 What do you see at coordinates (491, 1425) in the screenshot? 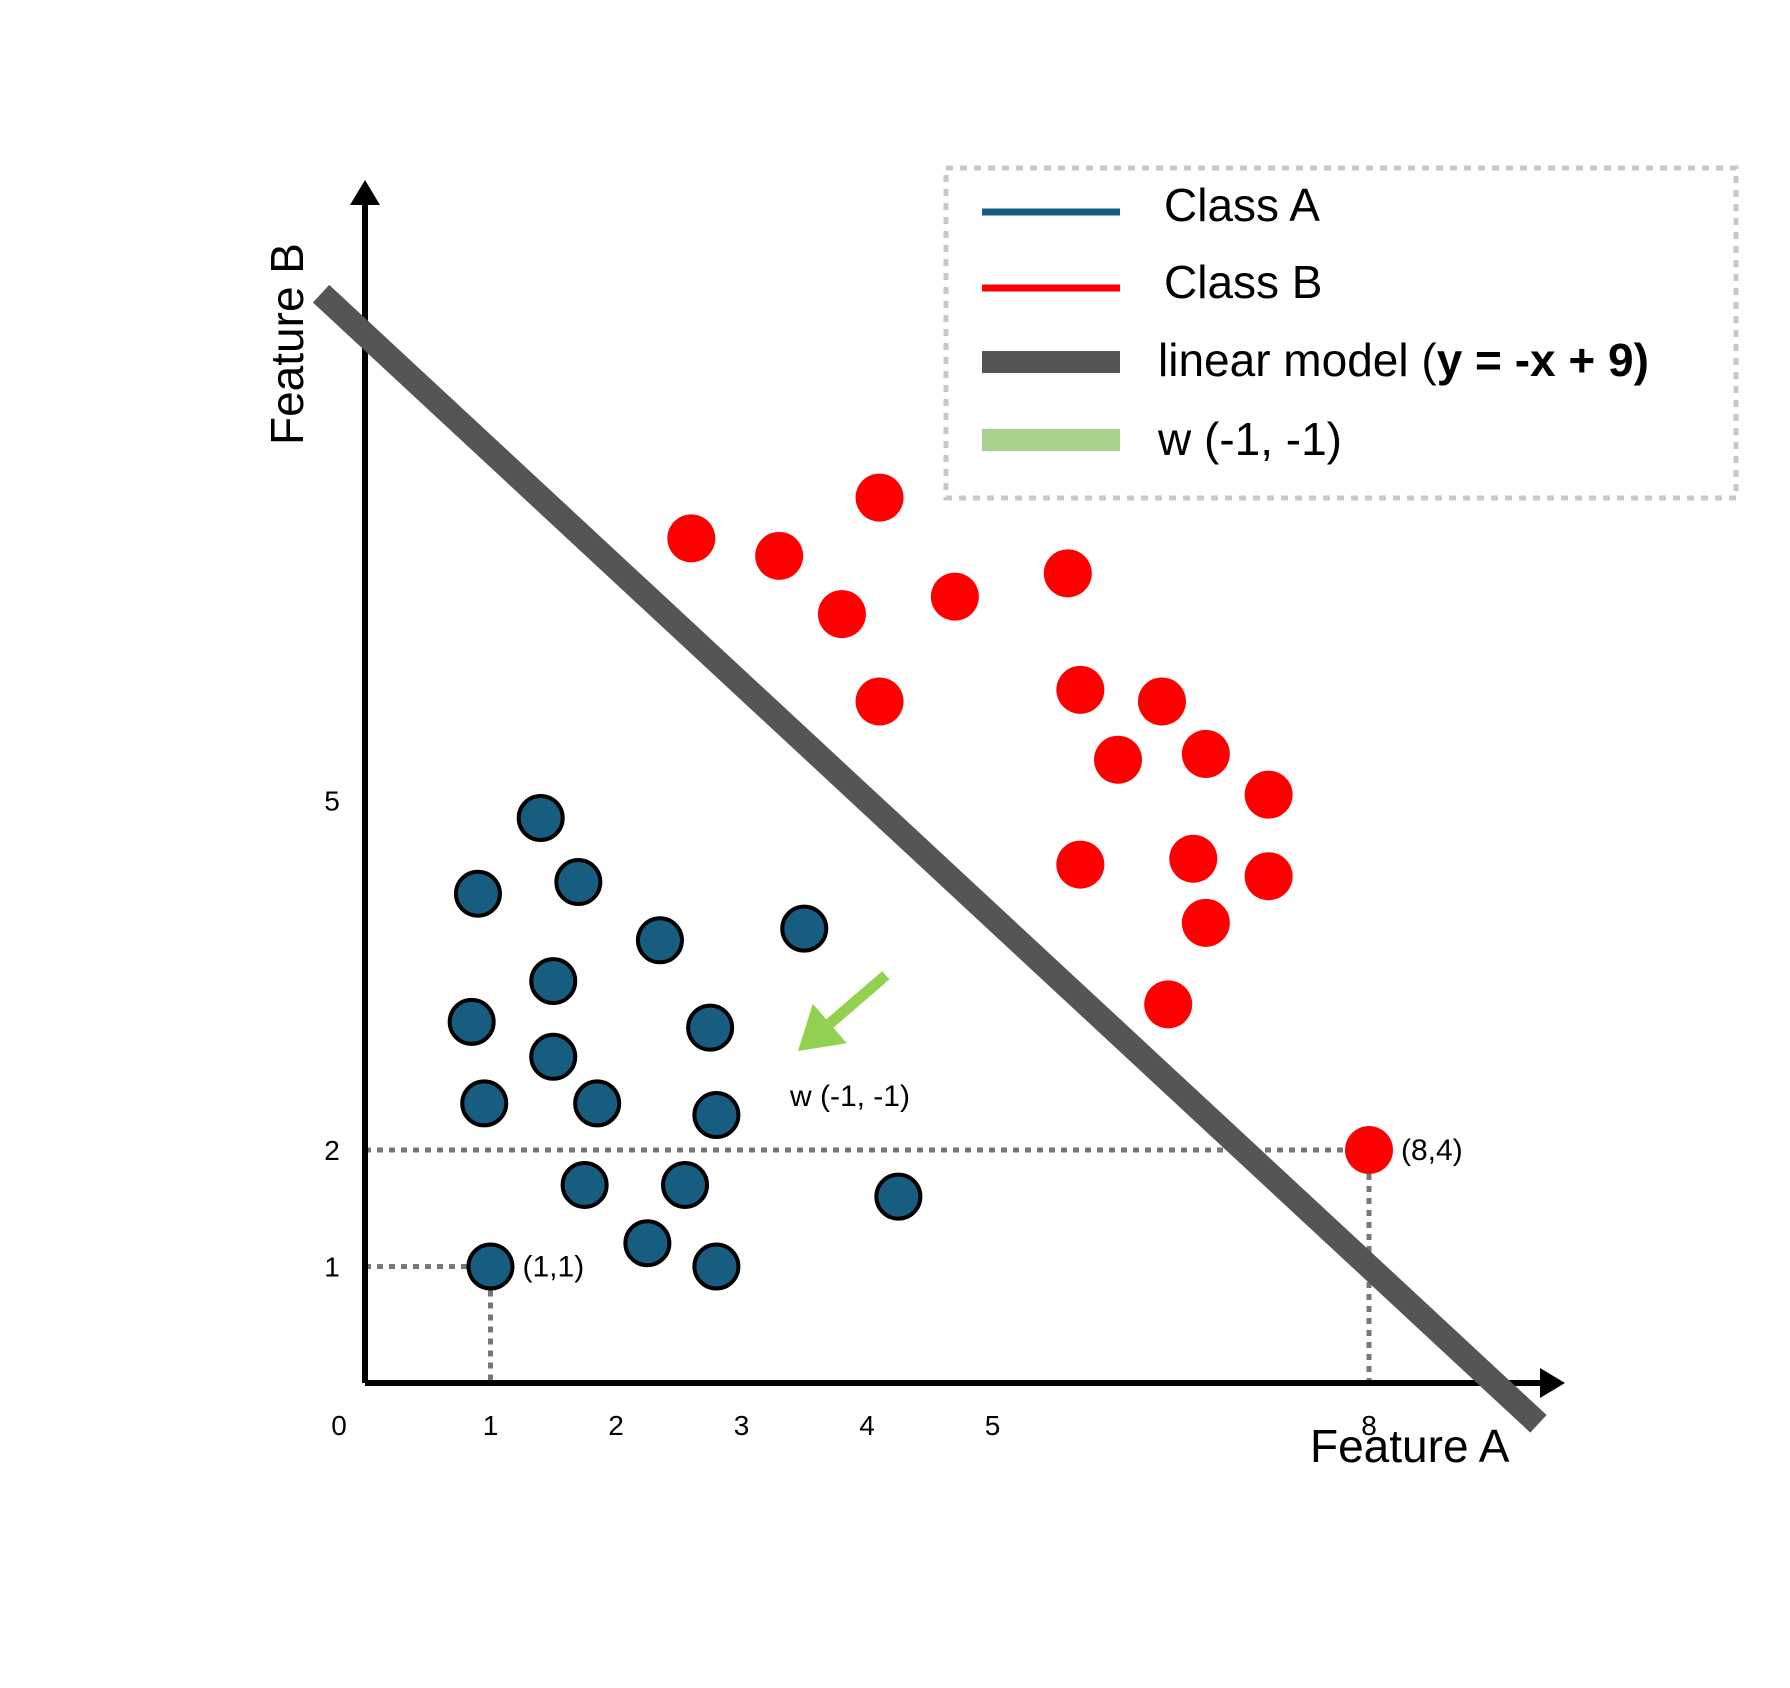
I see `x-tick-label-1: 1` at bounding box center [491, 1425].